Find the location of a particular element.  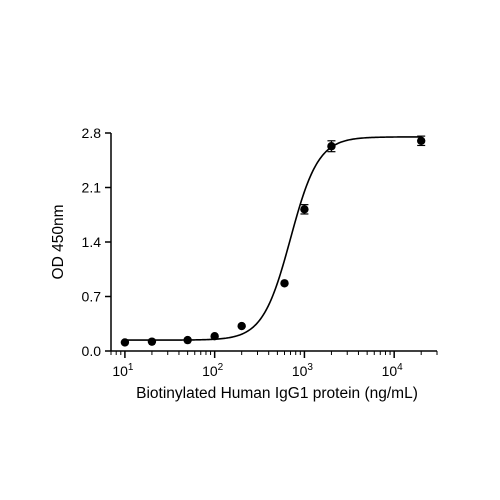

x-tick-label: 10³ is located at coordinates (303, 370).